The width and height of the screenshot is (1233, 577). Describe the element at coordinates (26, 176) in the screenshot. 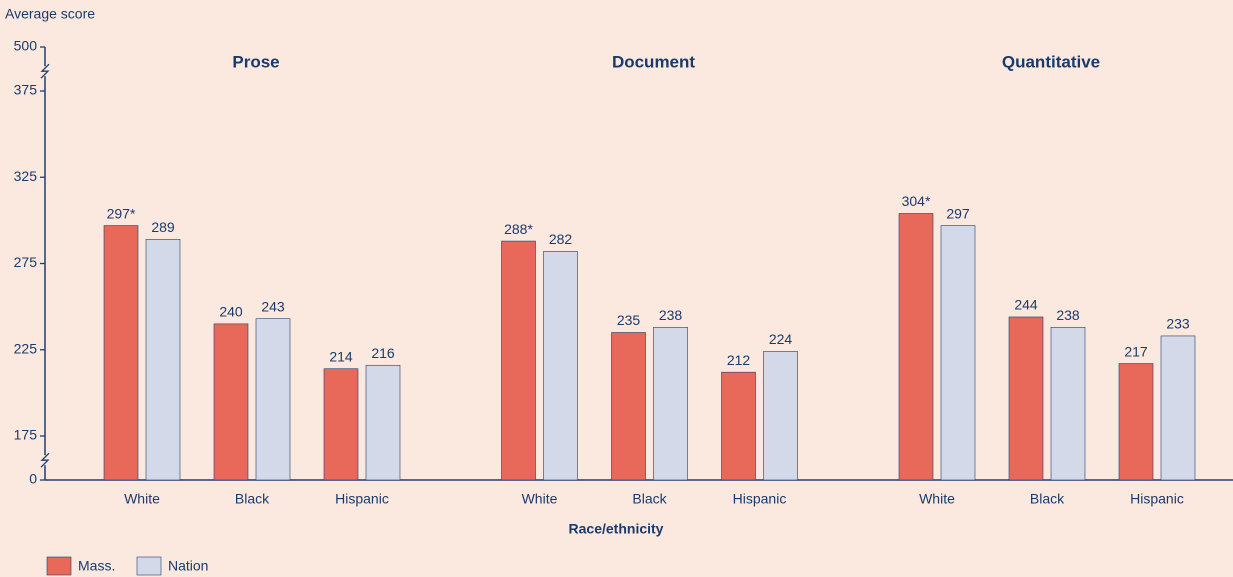

I see `y-tick-label: 325` at that location.